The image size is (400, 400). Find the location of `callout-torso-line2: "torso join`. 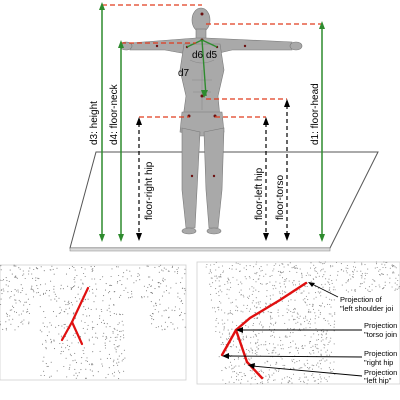

callout-torso-line2: "torso join is located at coordinates (380, 334).